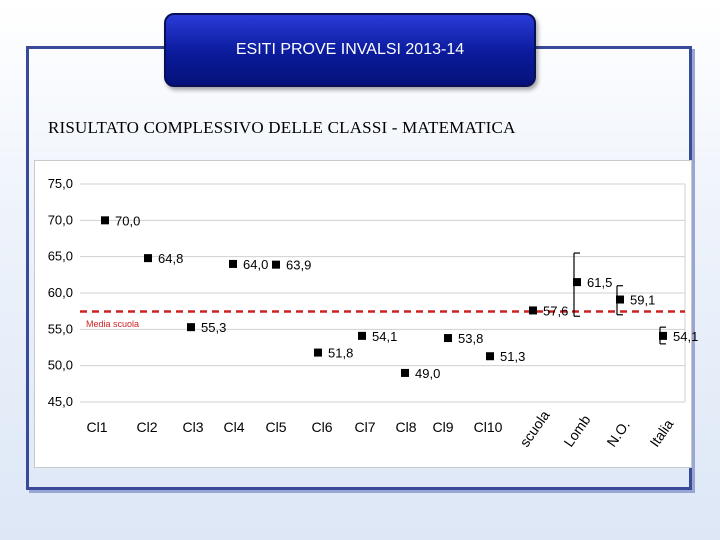 This screenshot has width=720, height=540. What do you see at coordinates (488, 427) in the screenshot?
I see `x-tick-label: Cl10` at bounding box center [488, 427].